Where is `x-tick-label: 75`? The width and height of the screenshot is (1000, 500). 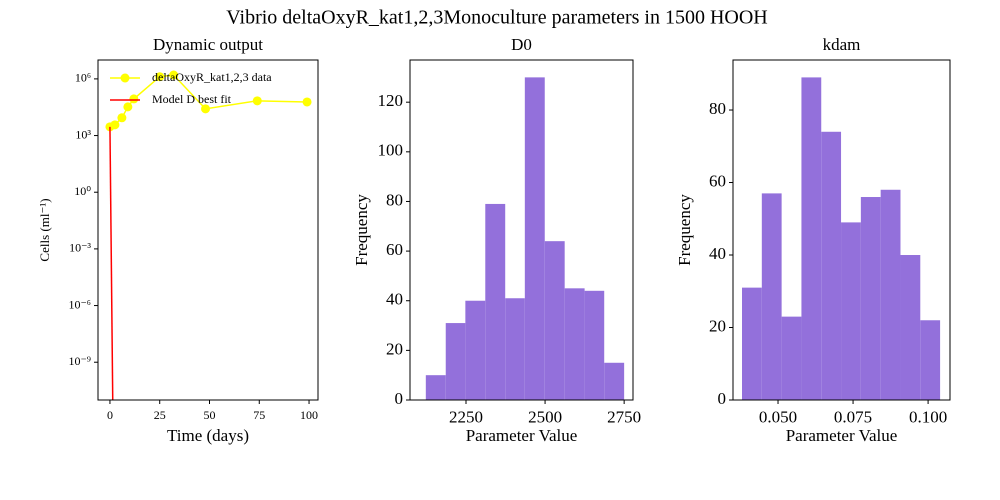
x-tick-label: 75 is located at coordinates (259, 415).